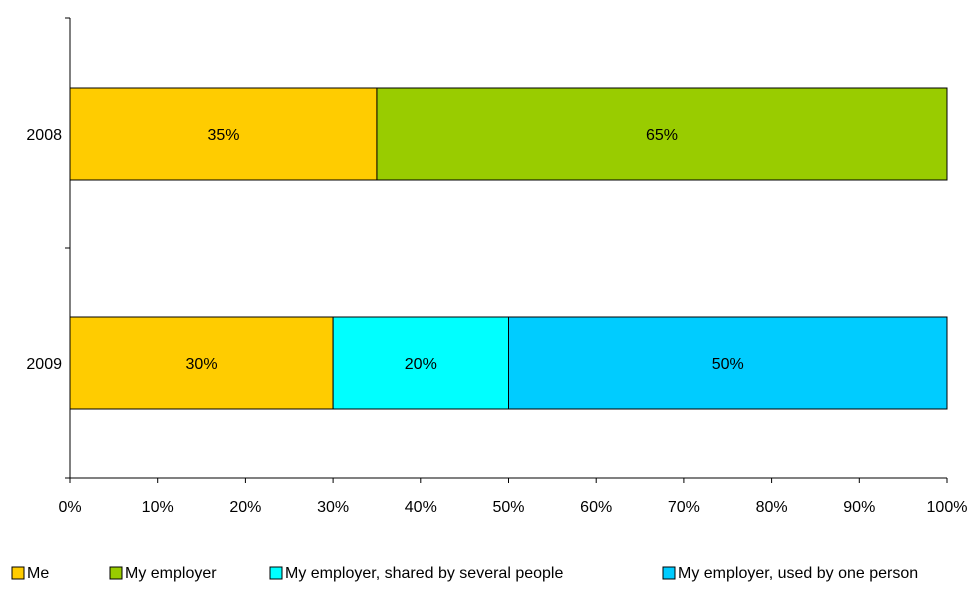 The height and width of the screenshot is (595, 972). I want to click on data-label-2009-series-0: 30%, so click(202, 364).